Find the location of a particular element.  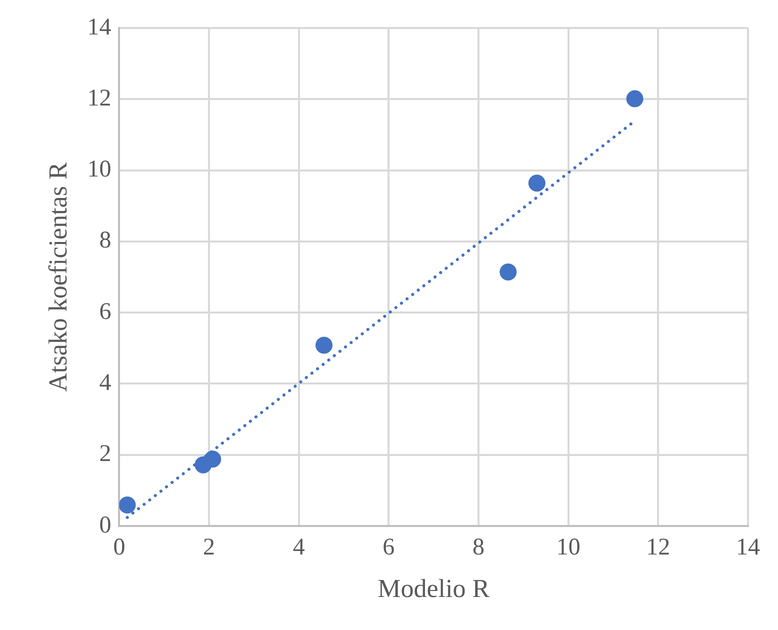

x-tick-label: 12 is located at coordinates (658, 547).